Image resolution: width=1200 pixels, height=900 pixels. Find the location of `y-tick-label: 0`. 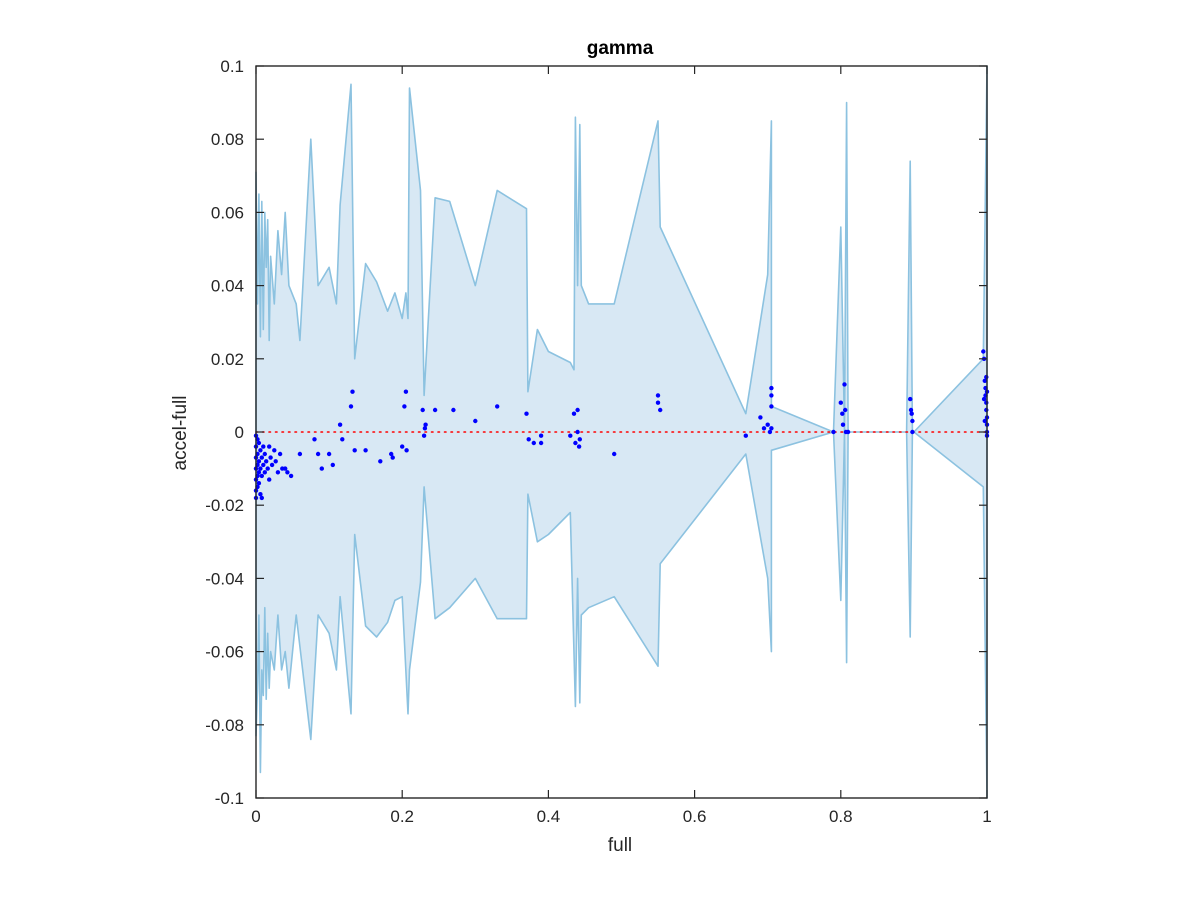

y-tick-label: 0 is located at coordinates (239, 432).